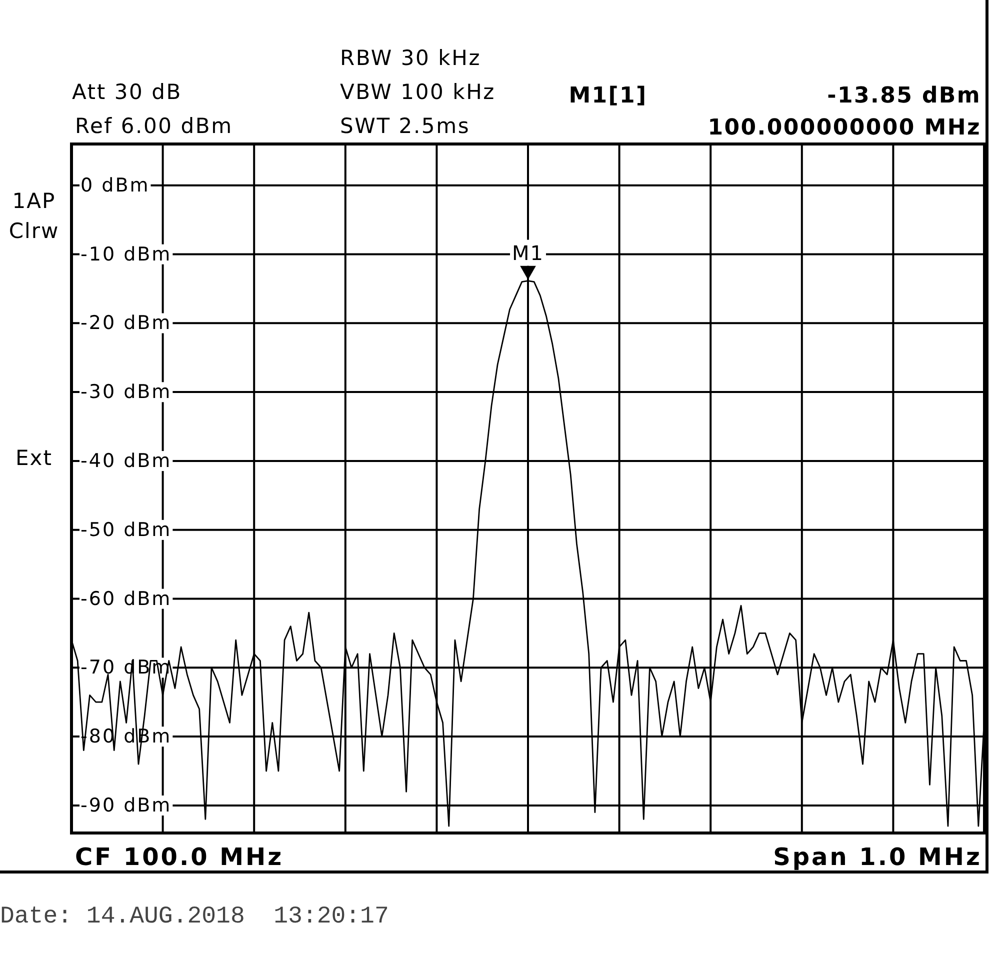 This screenshot has width=990, height=961. What do you see at coordinates (126, 805) in the screenshot?
I see `y-tick-label: -90 dBm` at bounding box center [126, 805].